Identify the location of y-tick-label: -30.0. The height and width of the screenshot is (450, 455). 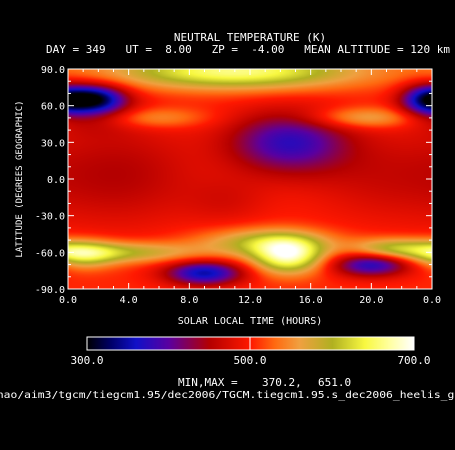
(50, 217).